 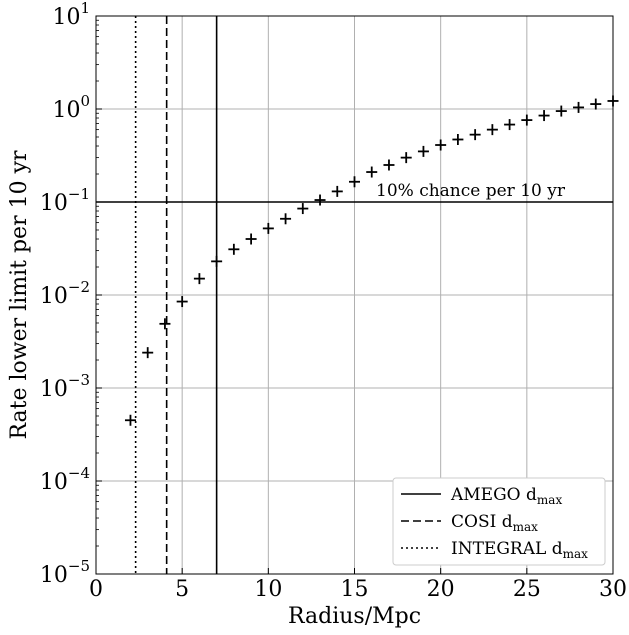 I want to click on legend: AMEGO dmax COSI dmax INTEGRAL dmax, so click(x=499, y=521).